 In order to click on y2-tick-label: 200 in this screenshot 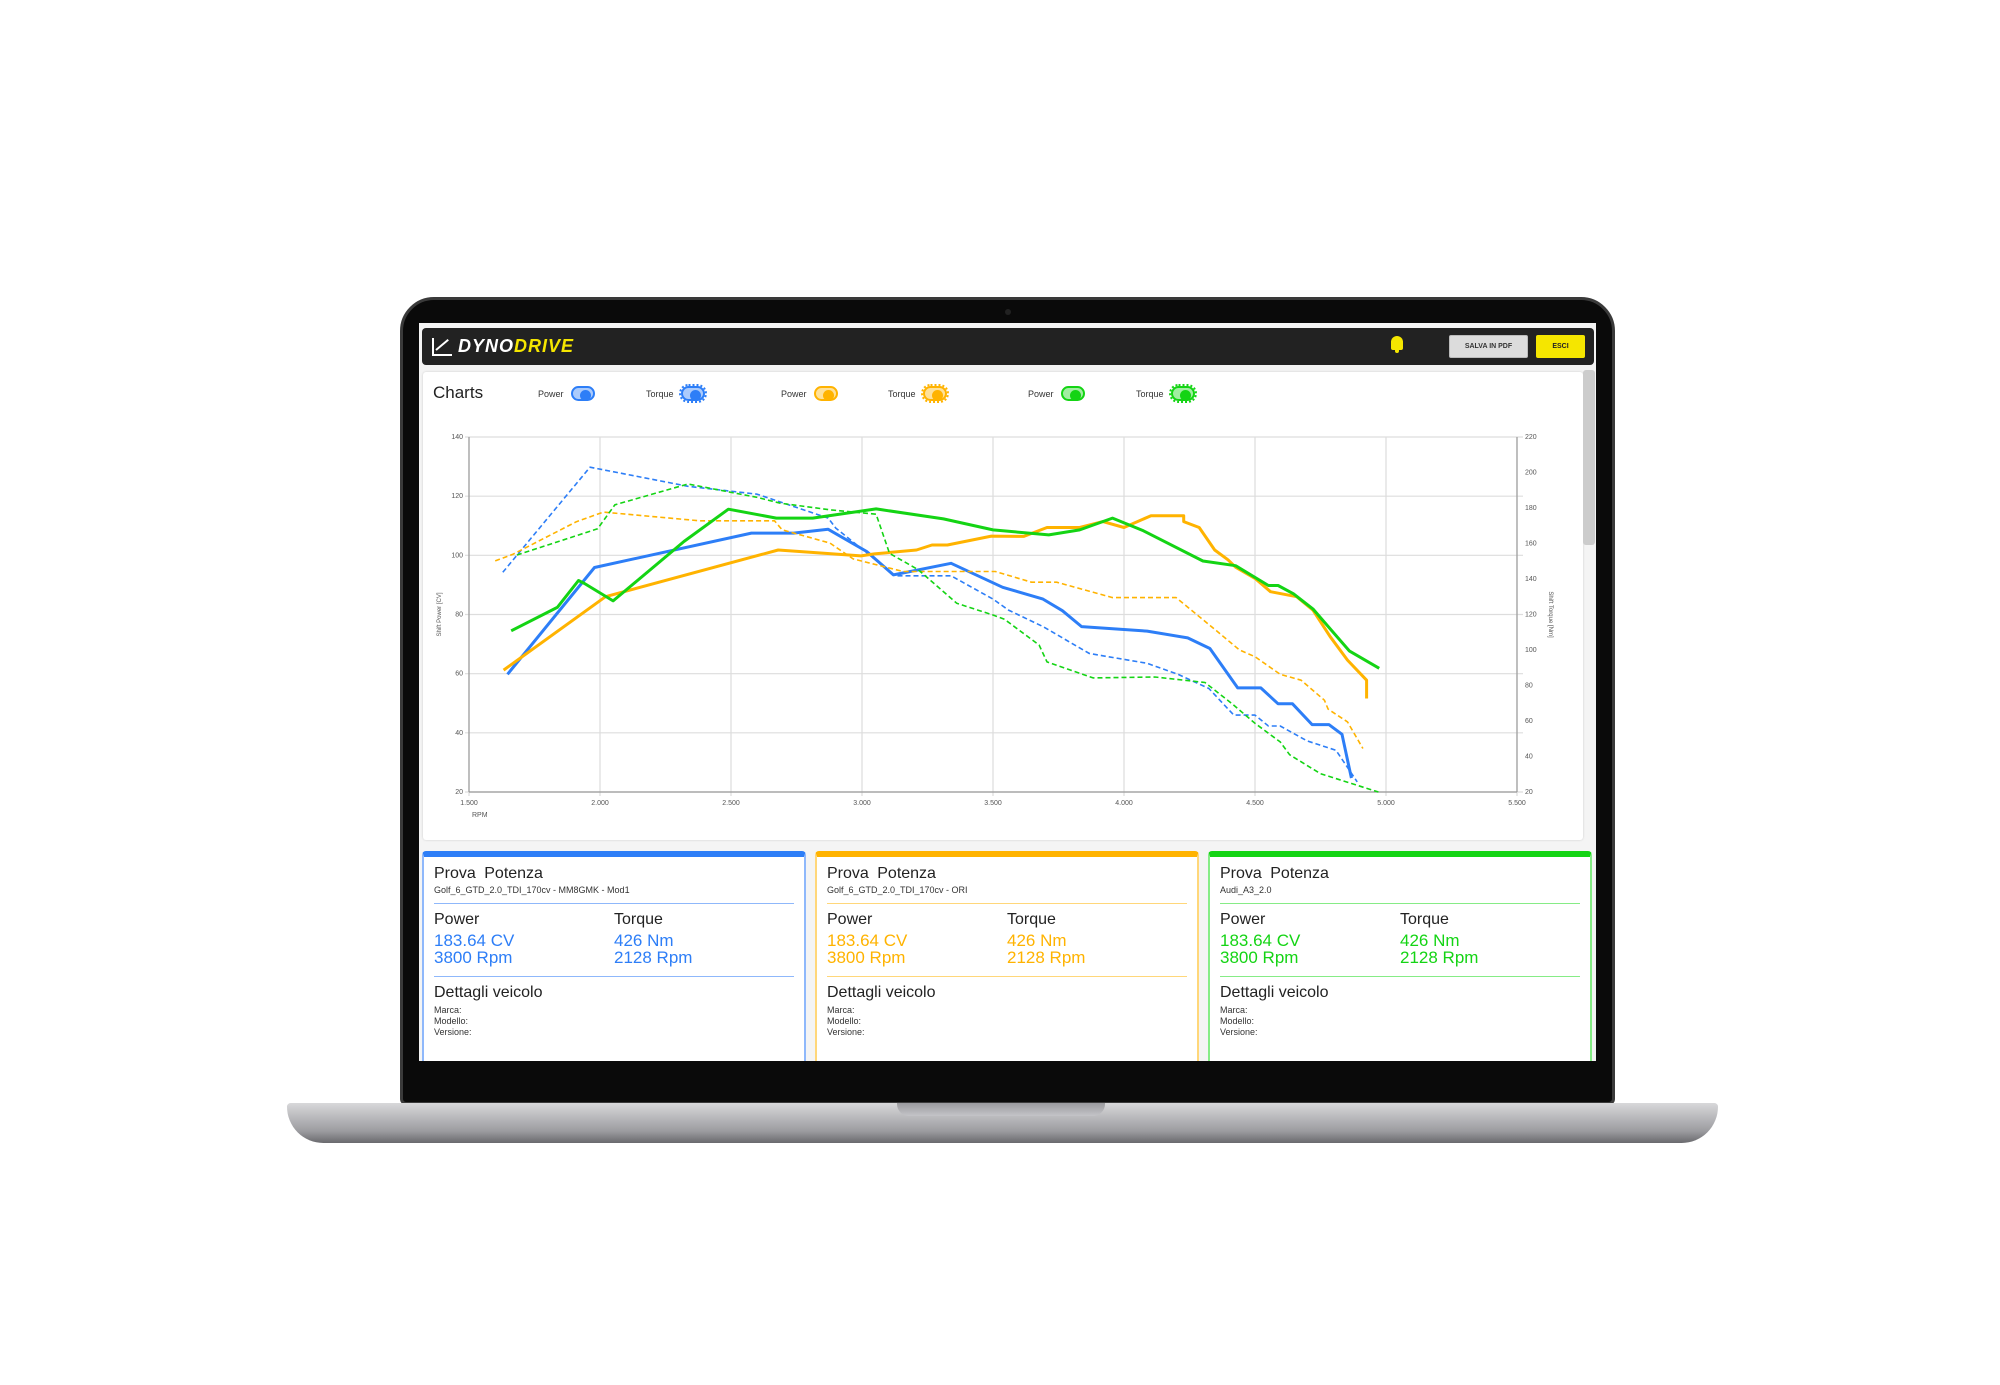, I will do `click(1531, 473)`.